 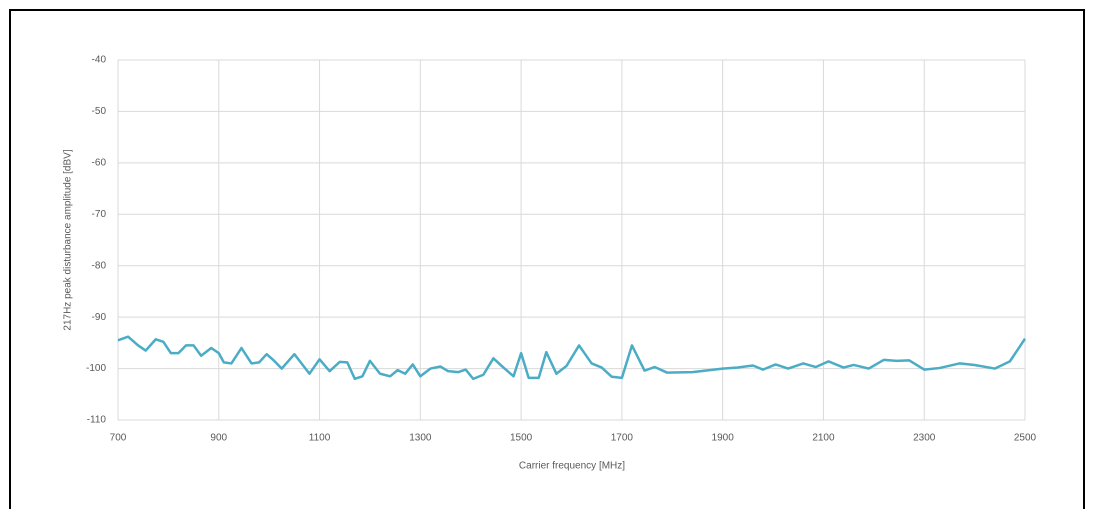 What do you see at coordinates (320, 438) in the screenshot?
I see `x-tick-label: 1100` at bounding box center [320, 438].